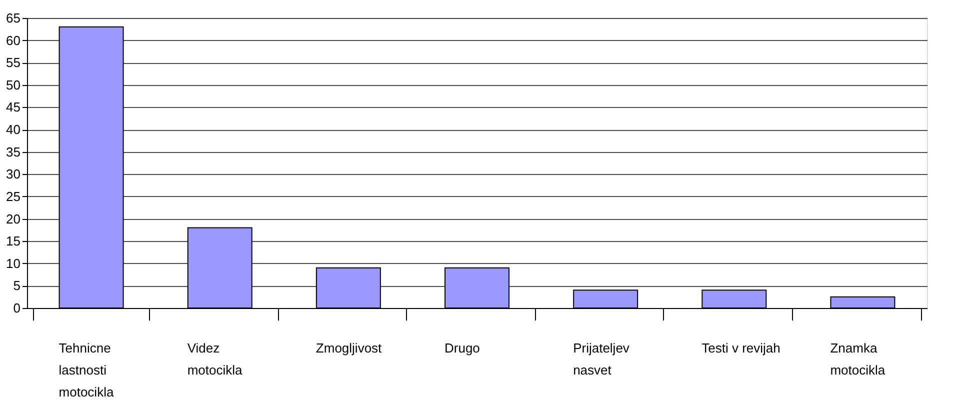  Describe the element at coordinates (13, 62) in the screenshot. I see `y-tick-label: 55` at that location.